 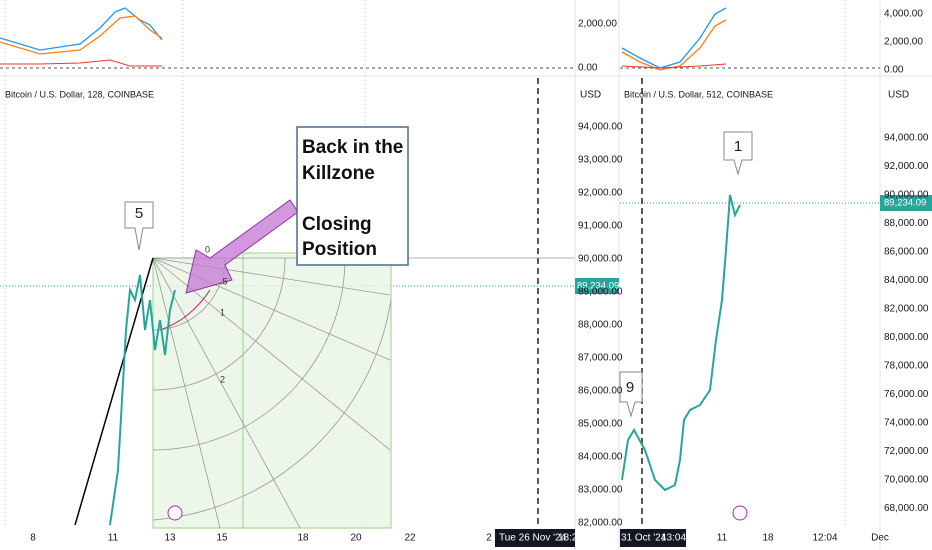 What do you see at coordinates (352, 196) in the screenshot?
I see `note-box` at bounding box center [352, 196].